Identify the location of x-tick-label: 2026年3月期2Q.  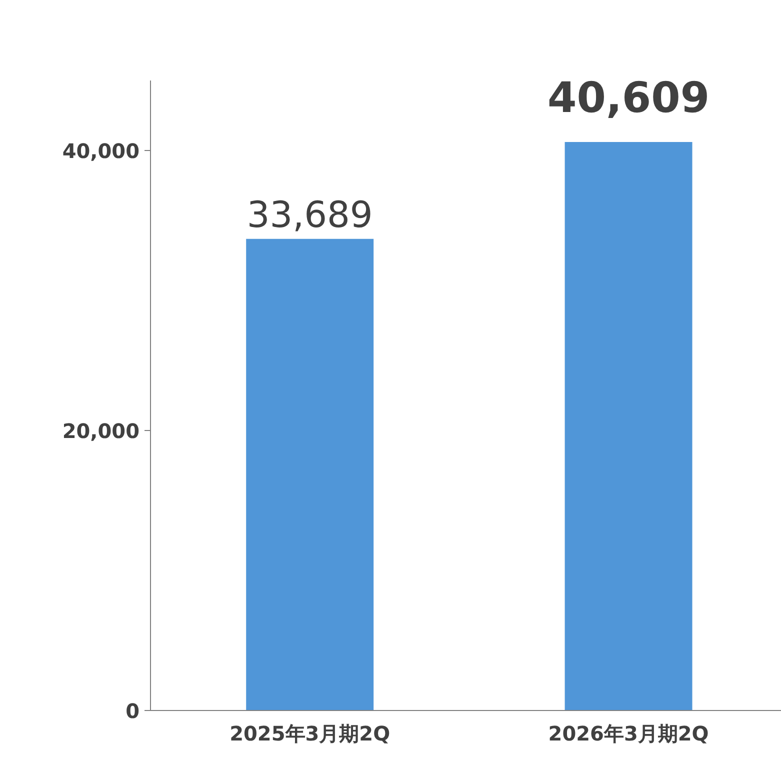
(628, 734).